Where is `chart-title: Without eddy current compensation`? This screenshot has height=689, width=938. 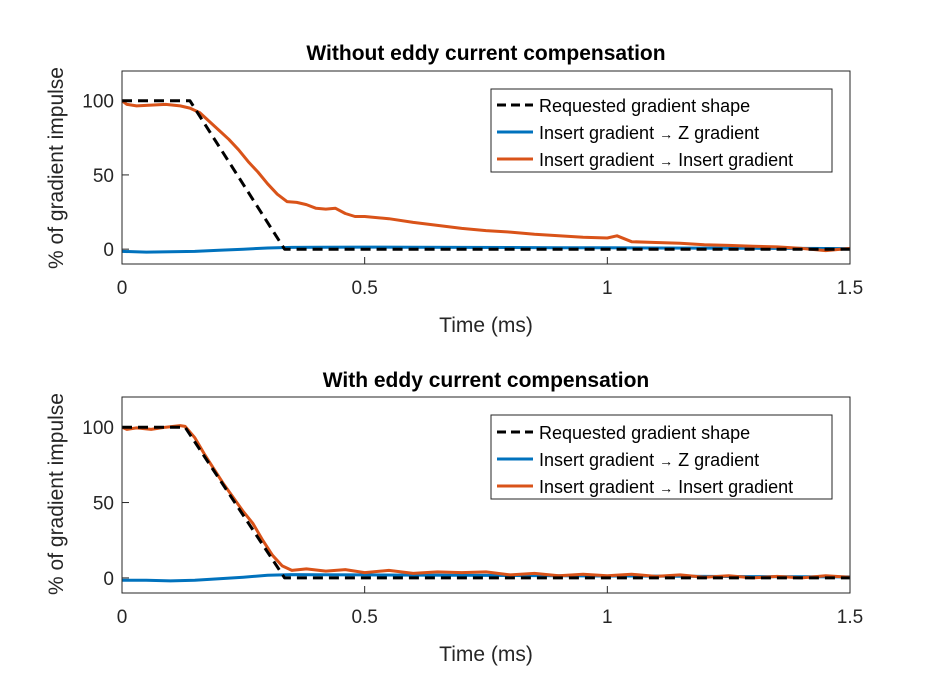 chart-title: Without eddy current compensation is located at coordinates (485, 53).